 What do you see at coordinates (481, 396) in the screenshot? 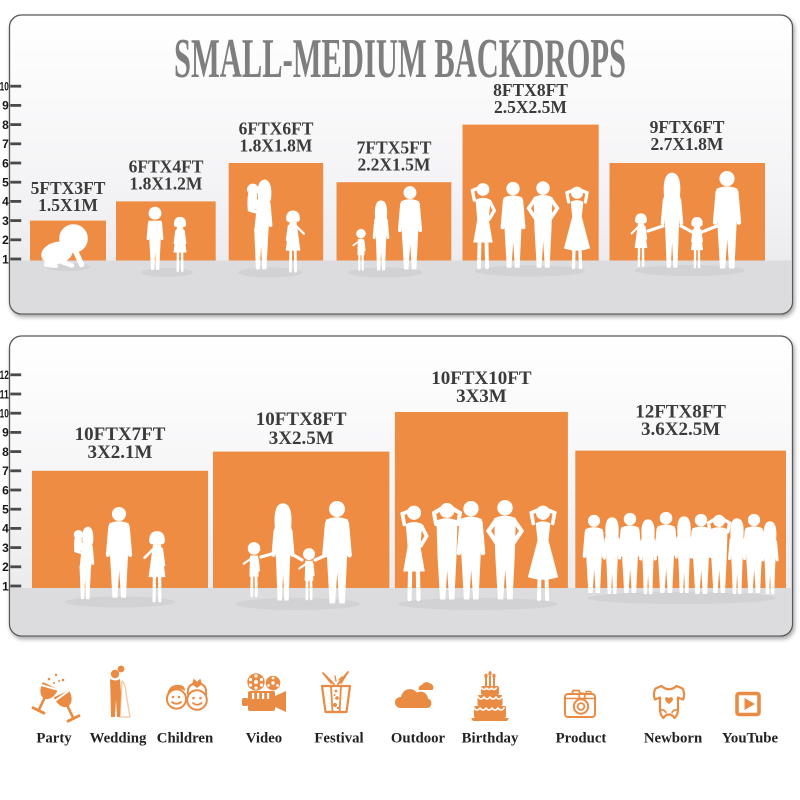
I see `svg-text: 3X3M` at bounding box center [481, 396].